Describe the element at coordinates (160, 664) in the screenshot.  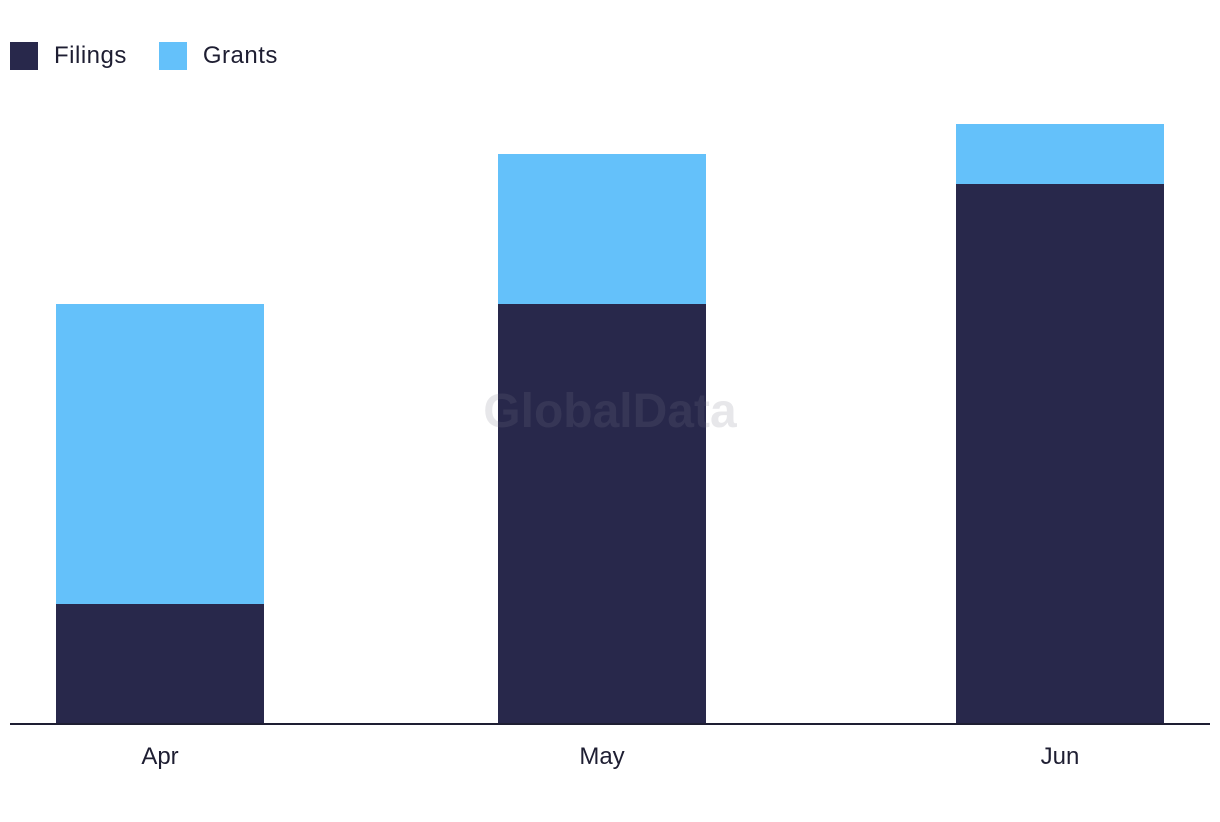
I see `bar-filings-apr` at that location.